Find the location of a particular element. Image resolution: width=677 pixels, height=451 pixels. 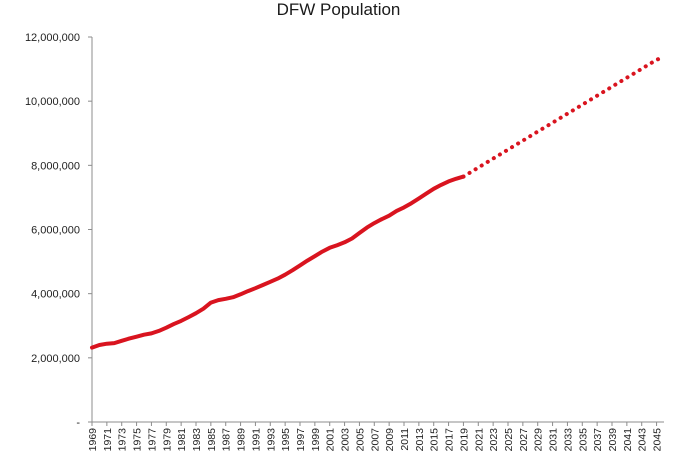

x-tick-label: 2007 is located at coordinates (375, 439).